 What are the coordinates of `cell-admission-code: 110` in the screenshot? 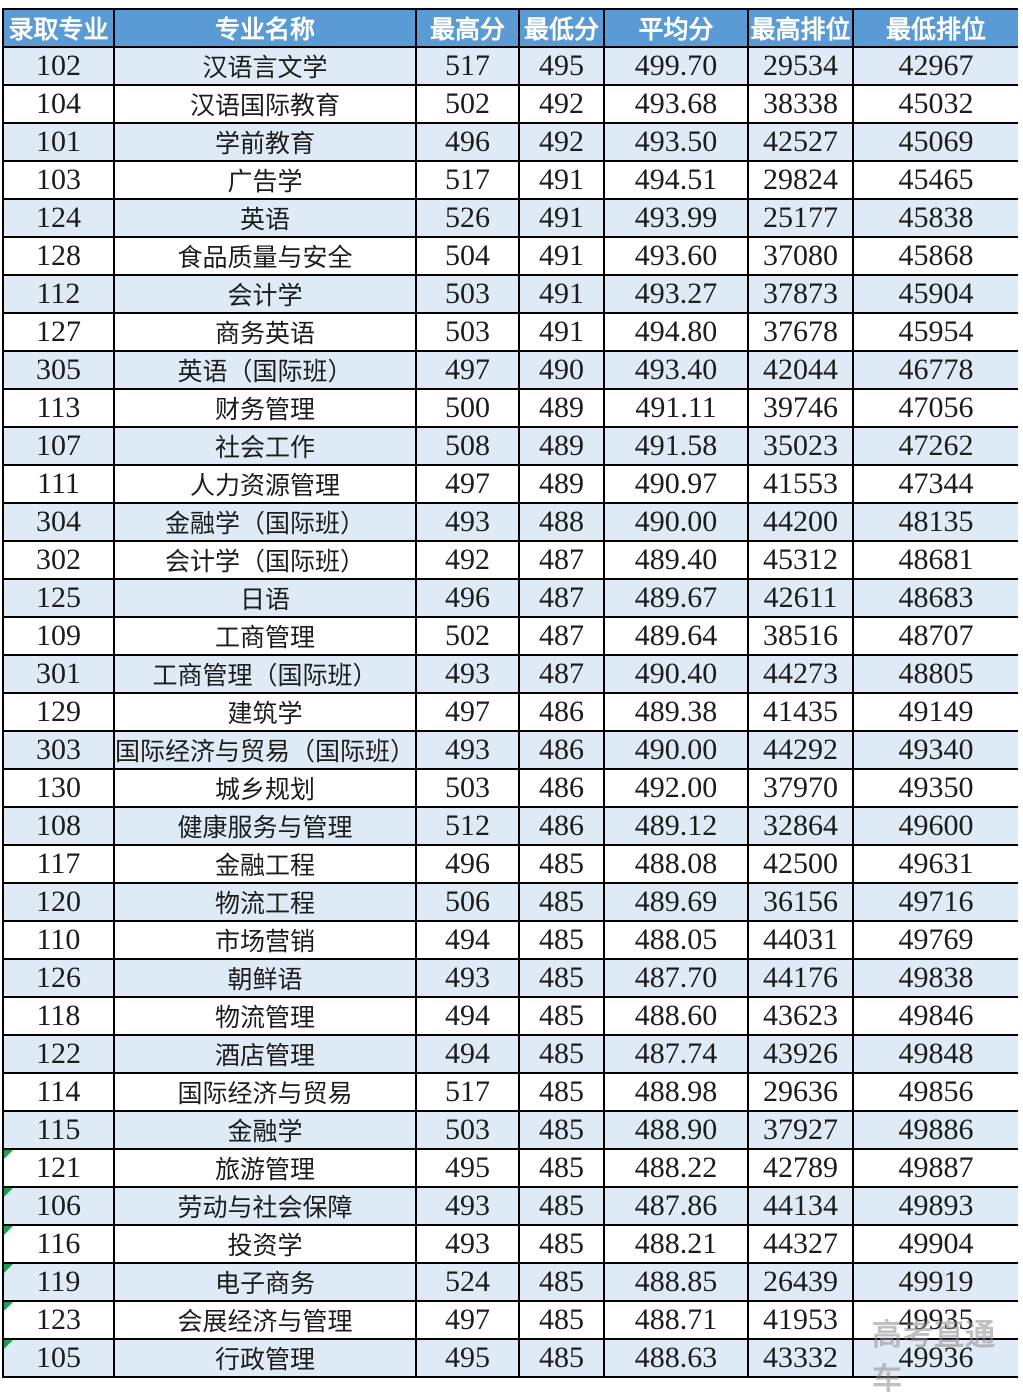 It's located at (58, 940).